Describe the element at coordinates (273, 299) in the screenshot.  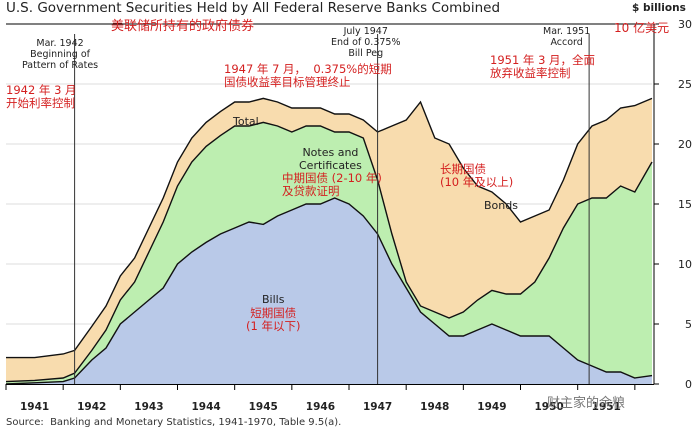
I see `label-bills: Bills` at that location.